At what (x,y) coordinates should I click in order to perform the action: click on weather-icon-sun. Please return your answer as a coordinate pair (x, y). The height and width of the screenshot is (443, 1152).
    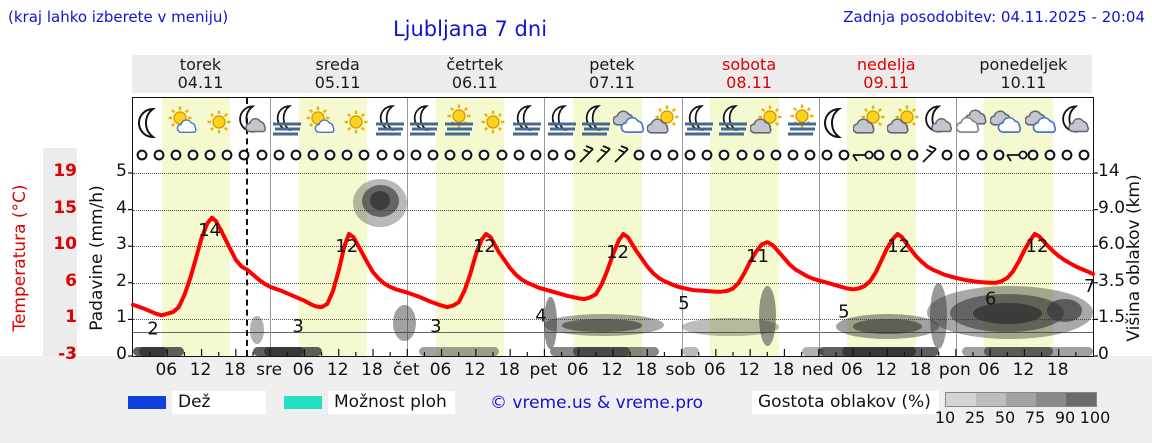
    Looking at the image, I should click on (219, 125).